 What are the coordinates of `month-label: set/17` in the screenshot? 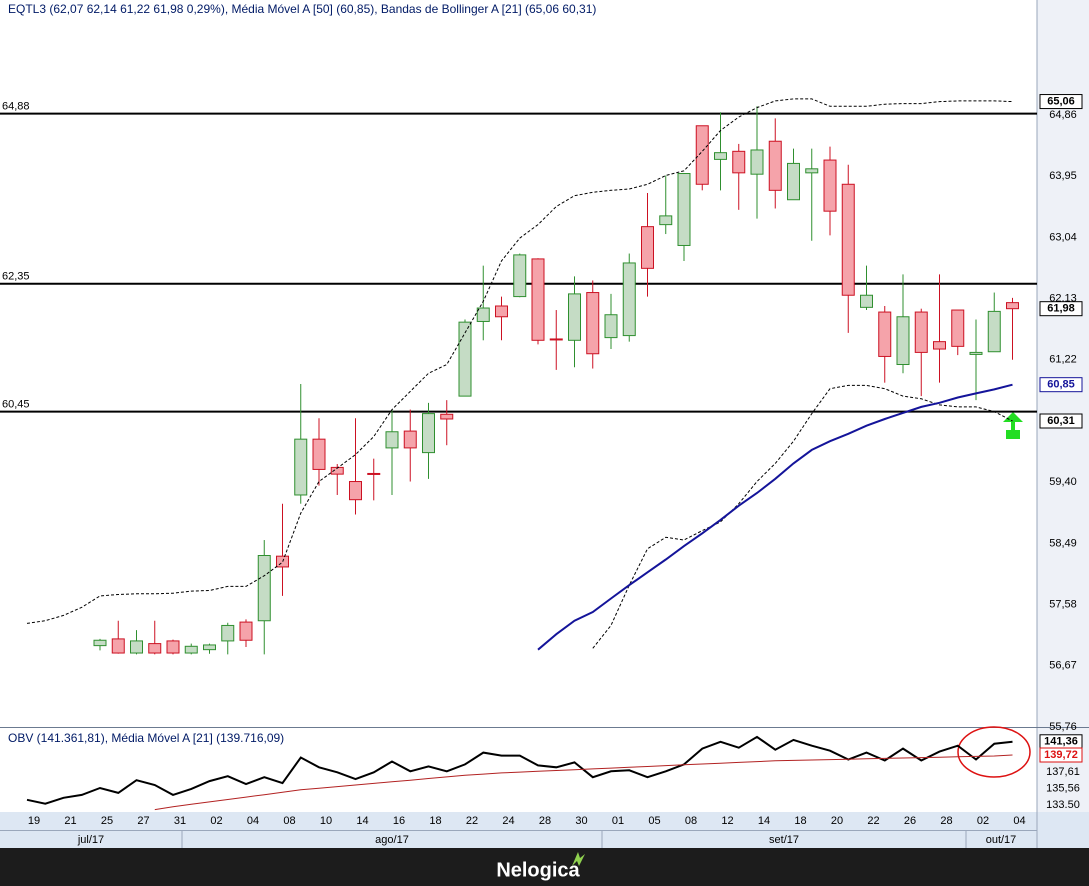 It's located at (784, 840).